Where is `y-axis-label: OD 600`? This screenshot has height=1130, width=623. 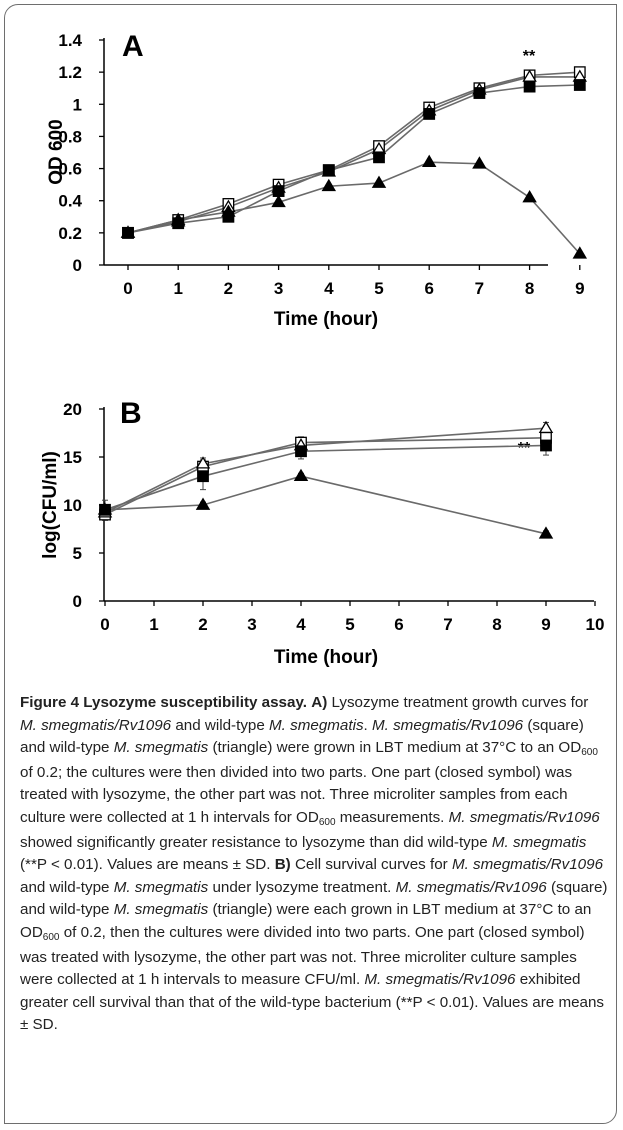 y-axis-label: OD 600 is located at coordinates (56, 151).